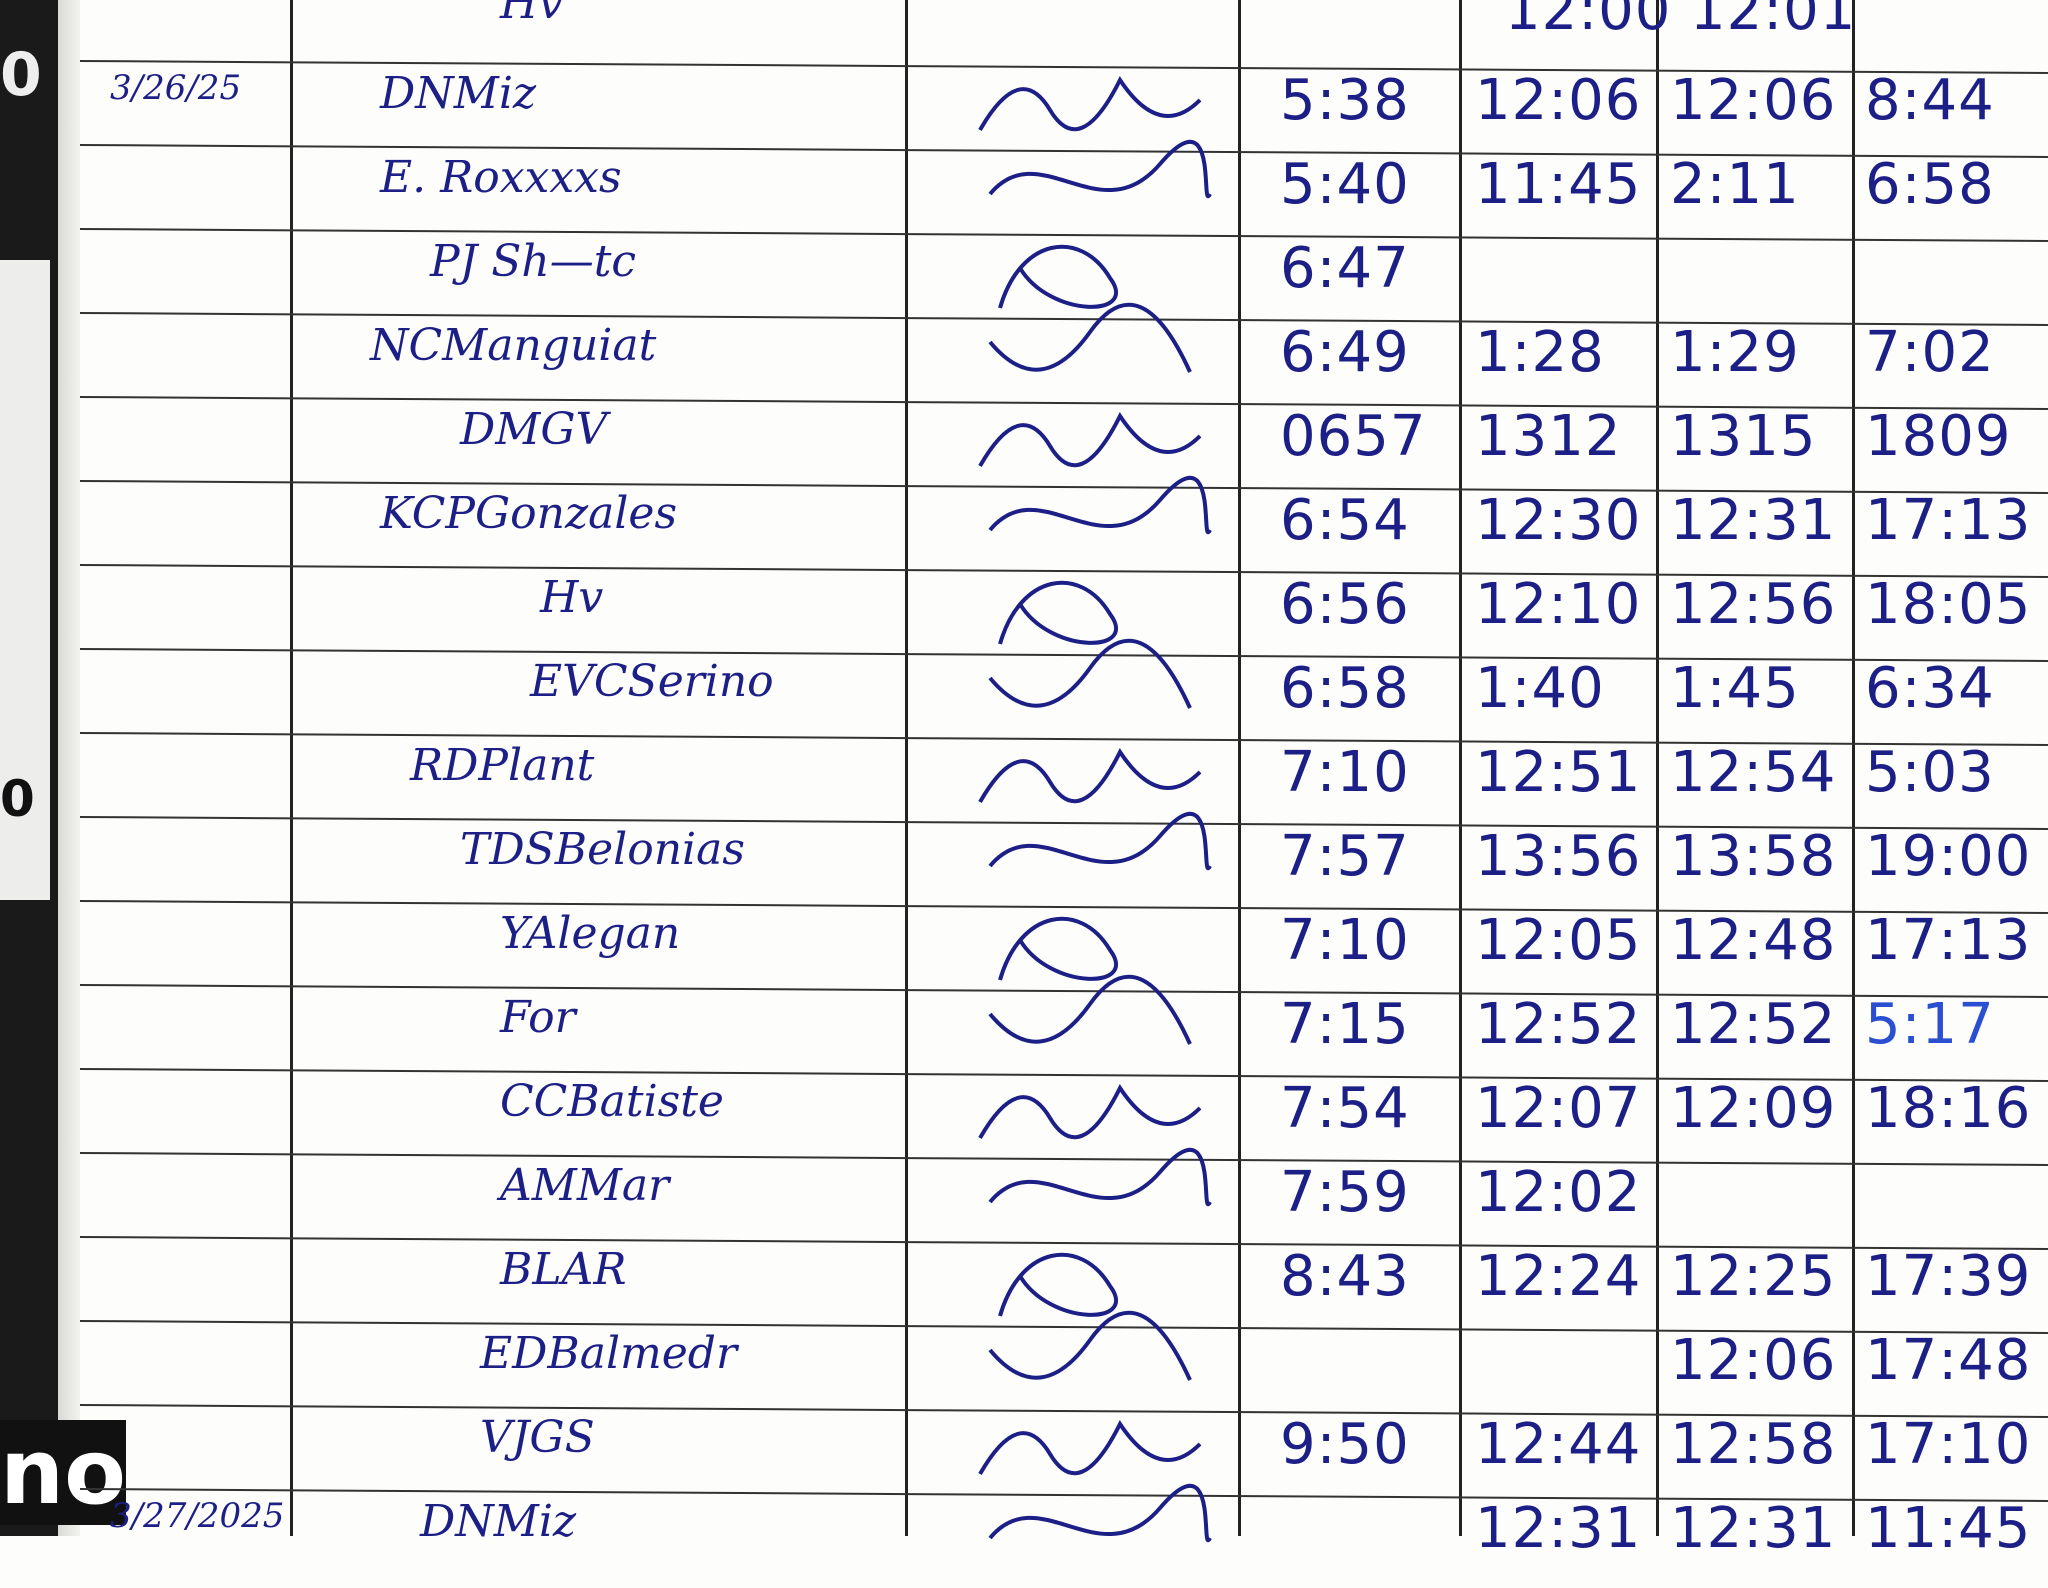  What do you see at coordinates (176, 88) in the screenshot?
I see `entry-date: 3/26/25` at bounding box center [176, 88].